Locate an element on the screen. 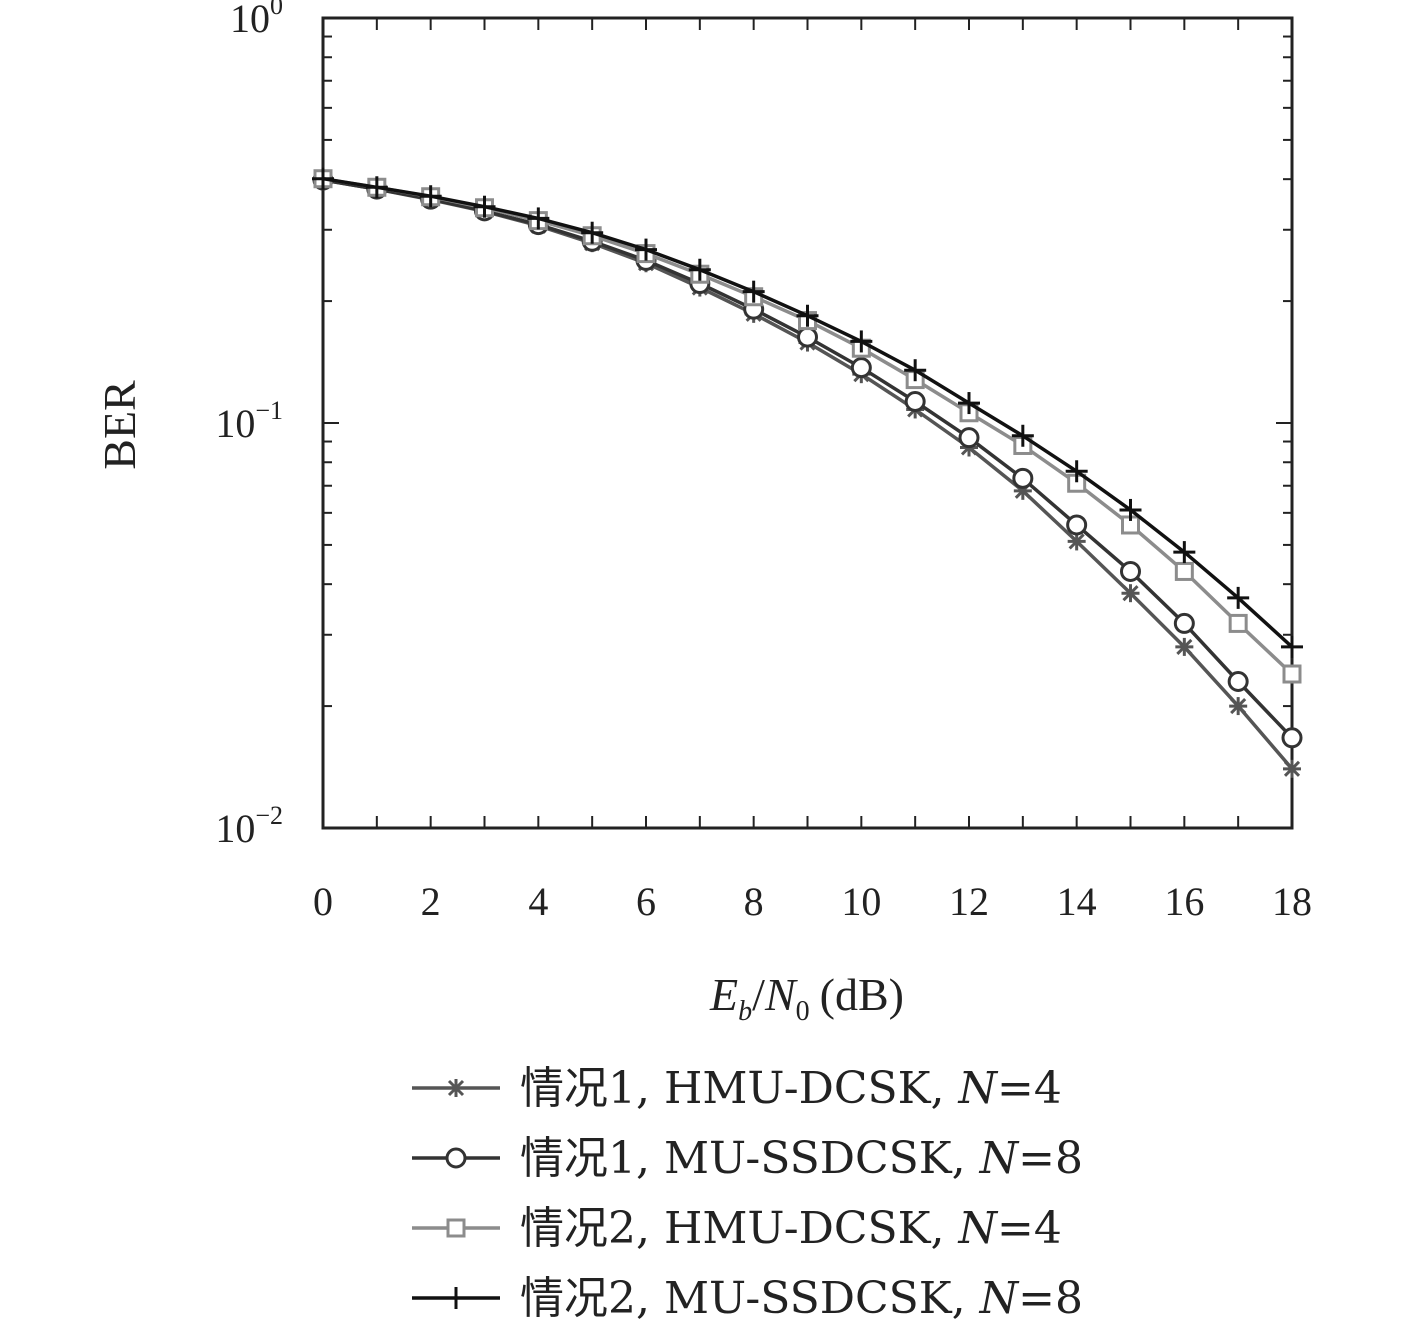 The width and height of the screenshot is (1417, 1335). x-tick-label: 14 is located at coordinates (1077, 901).